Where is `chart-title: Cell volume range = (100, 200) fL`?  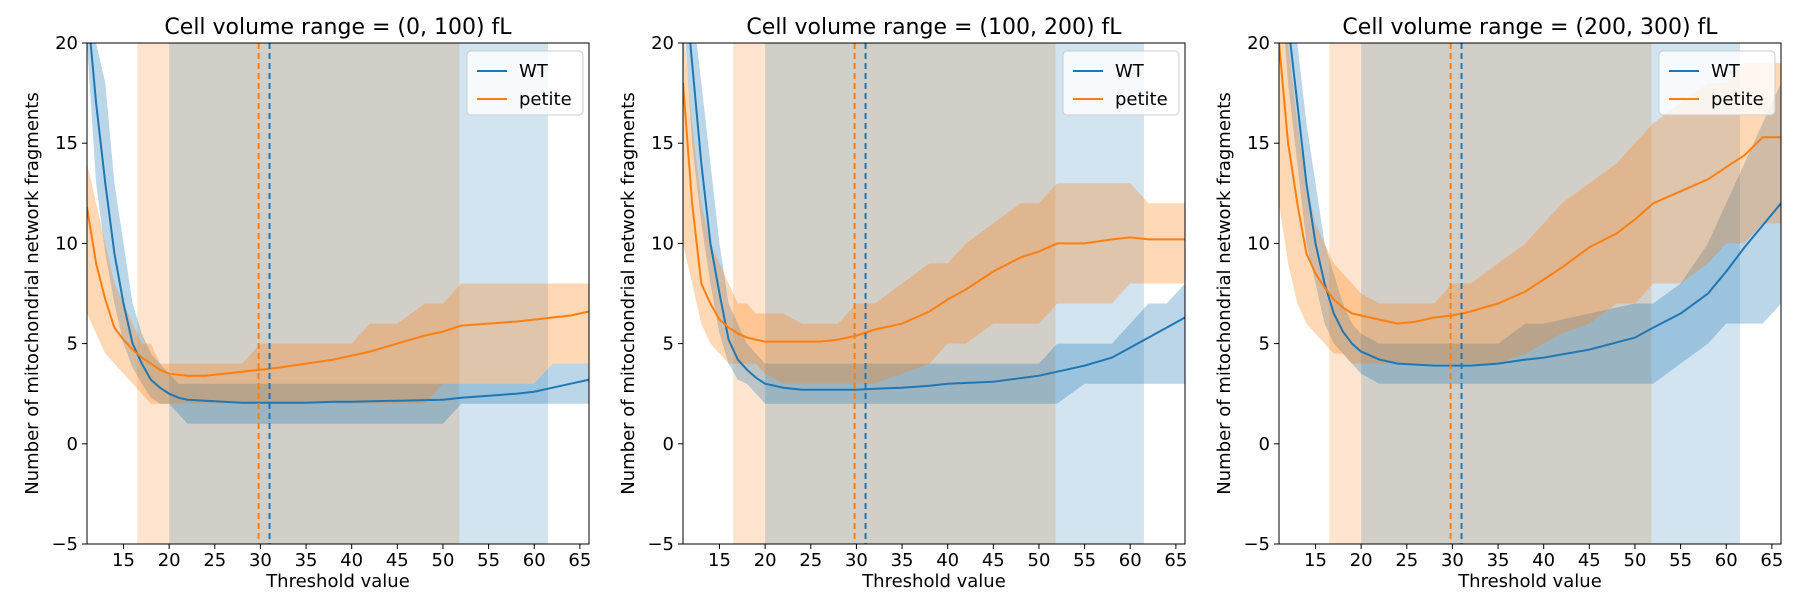 chart-title: Cell volume range = (100, 200) fL is located at coordinates (934, 27).